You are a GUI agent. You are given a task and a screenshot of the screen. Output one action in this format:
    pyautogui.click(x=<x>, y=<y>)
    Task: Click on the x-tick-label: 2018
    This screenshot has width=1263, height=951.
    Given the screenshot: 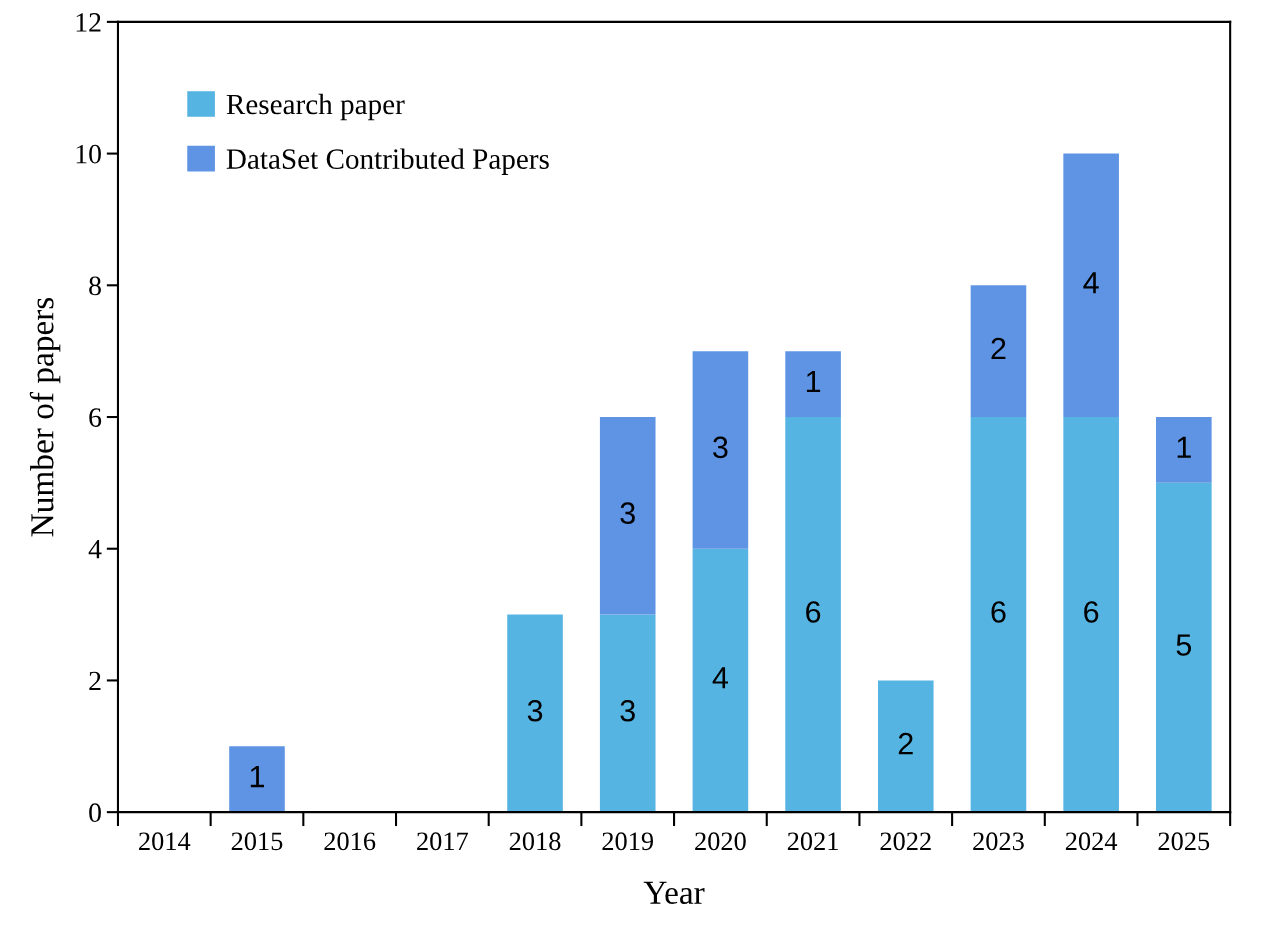 What is the action you would take?
    pyautogui.click(x=535, y=841)
    